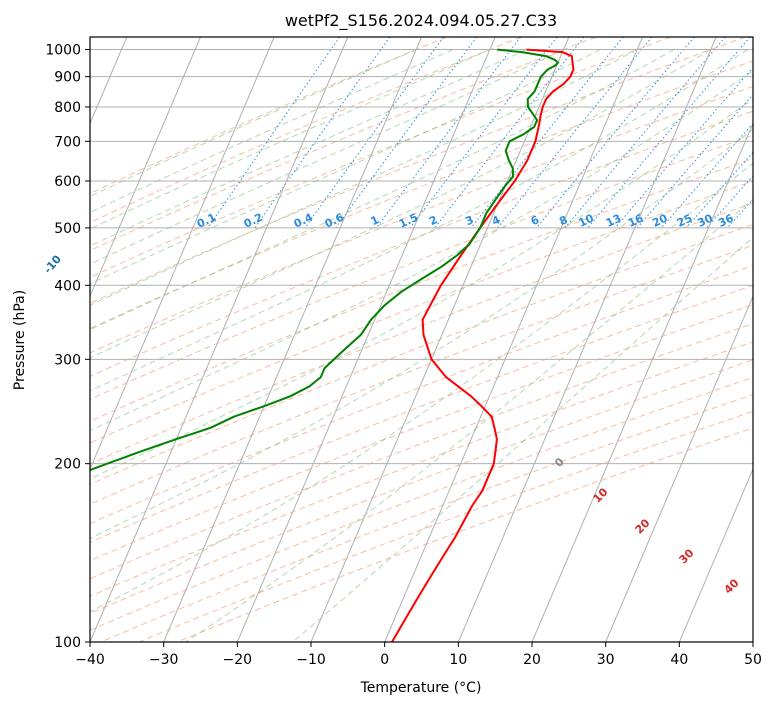 Image resolution: width=775 pixels, height=708 pixels. Describe the element at coordinates (384, 660) in the screenshot. I see `x-tick-label: 0` at that location.